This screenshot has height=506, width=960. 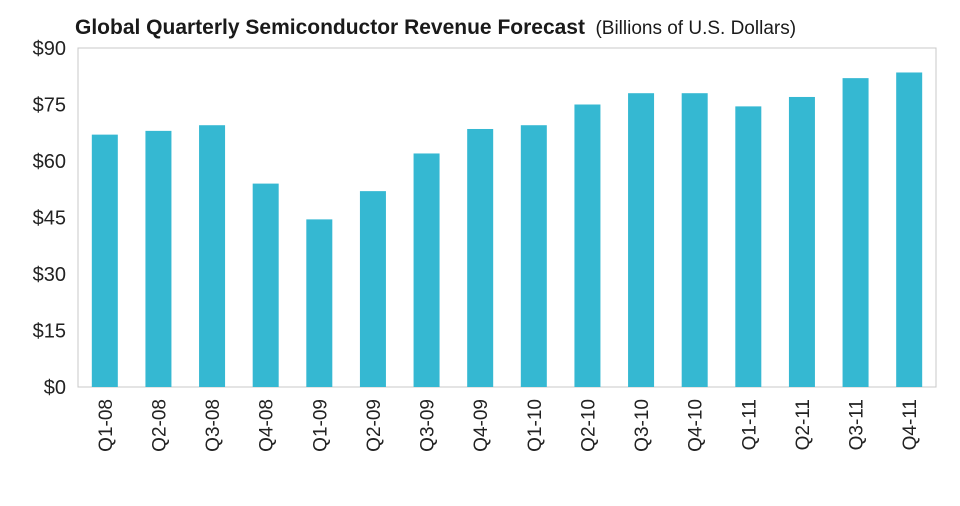 What do you see at coordinates (106, 425) in the screenshot?
I see `x-tick-label: Q1-08` at bounding box center [106, 425].